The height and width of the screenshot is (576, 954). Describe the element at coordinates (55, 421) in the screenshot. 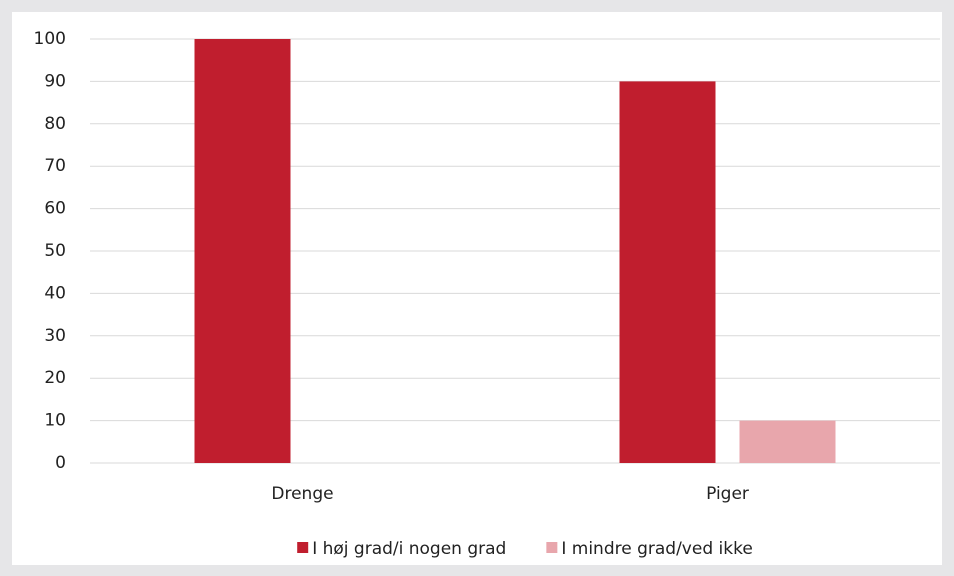

I see `y-tick-label: 10` at that location.